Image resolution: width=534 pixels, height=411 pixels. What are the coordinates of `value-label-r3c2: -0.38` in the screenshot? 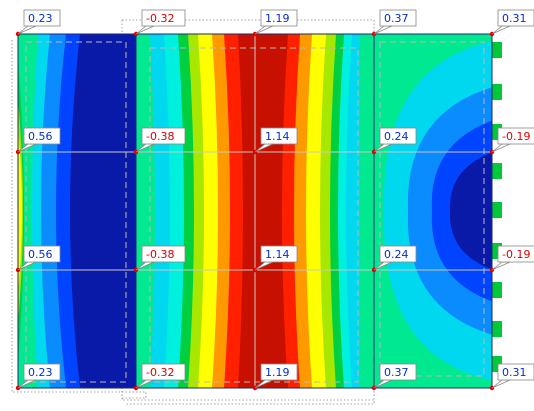 It's located at (160, 258).